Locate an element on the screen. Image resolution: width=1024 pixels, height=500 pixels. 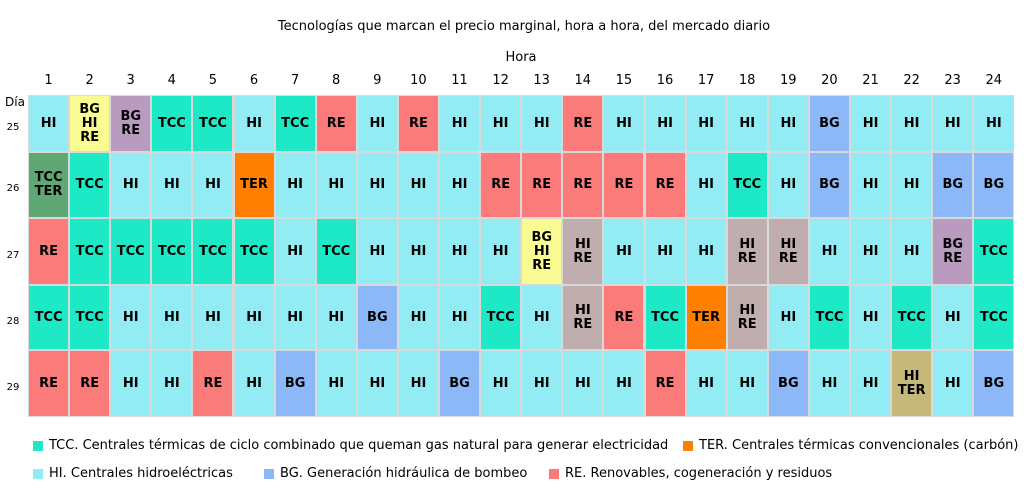
legend-label: BG. Generación hidráulica de bombeo is located at coordinates (404, 473).